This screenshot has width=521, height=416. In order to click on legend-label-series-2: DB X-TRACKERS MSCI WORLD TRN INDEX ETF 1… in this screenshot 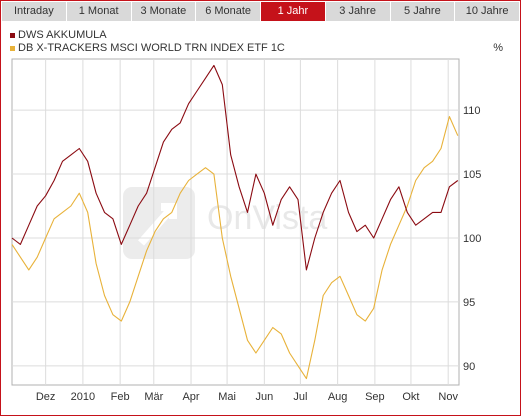, I will do `click(151, 48)`.